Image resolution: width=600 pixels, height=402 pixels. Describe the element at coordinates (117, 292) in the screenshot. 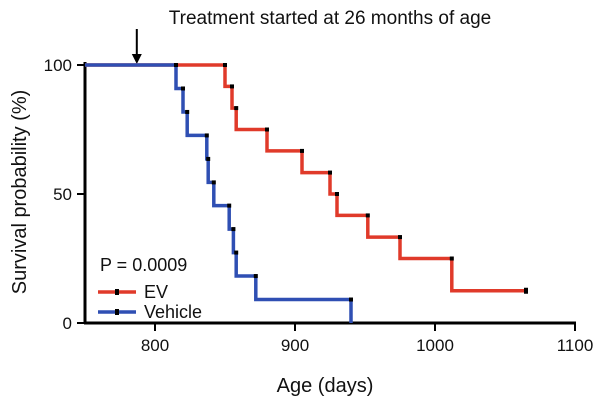

I see `legend-marker-ev` at that location.